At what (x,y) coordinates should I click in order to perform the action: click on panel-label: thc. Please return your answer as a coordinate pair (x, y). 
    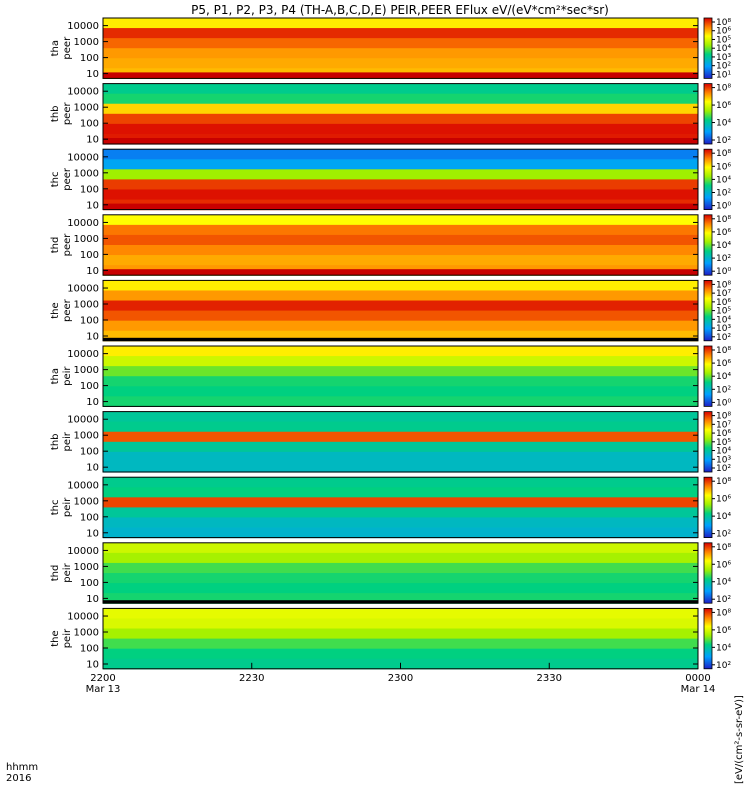
    Looking at the image, I should click on (55, 180).